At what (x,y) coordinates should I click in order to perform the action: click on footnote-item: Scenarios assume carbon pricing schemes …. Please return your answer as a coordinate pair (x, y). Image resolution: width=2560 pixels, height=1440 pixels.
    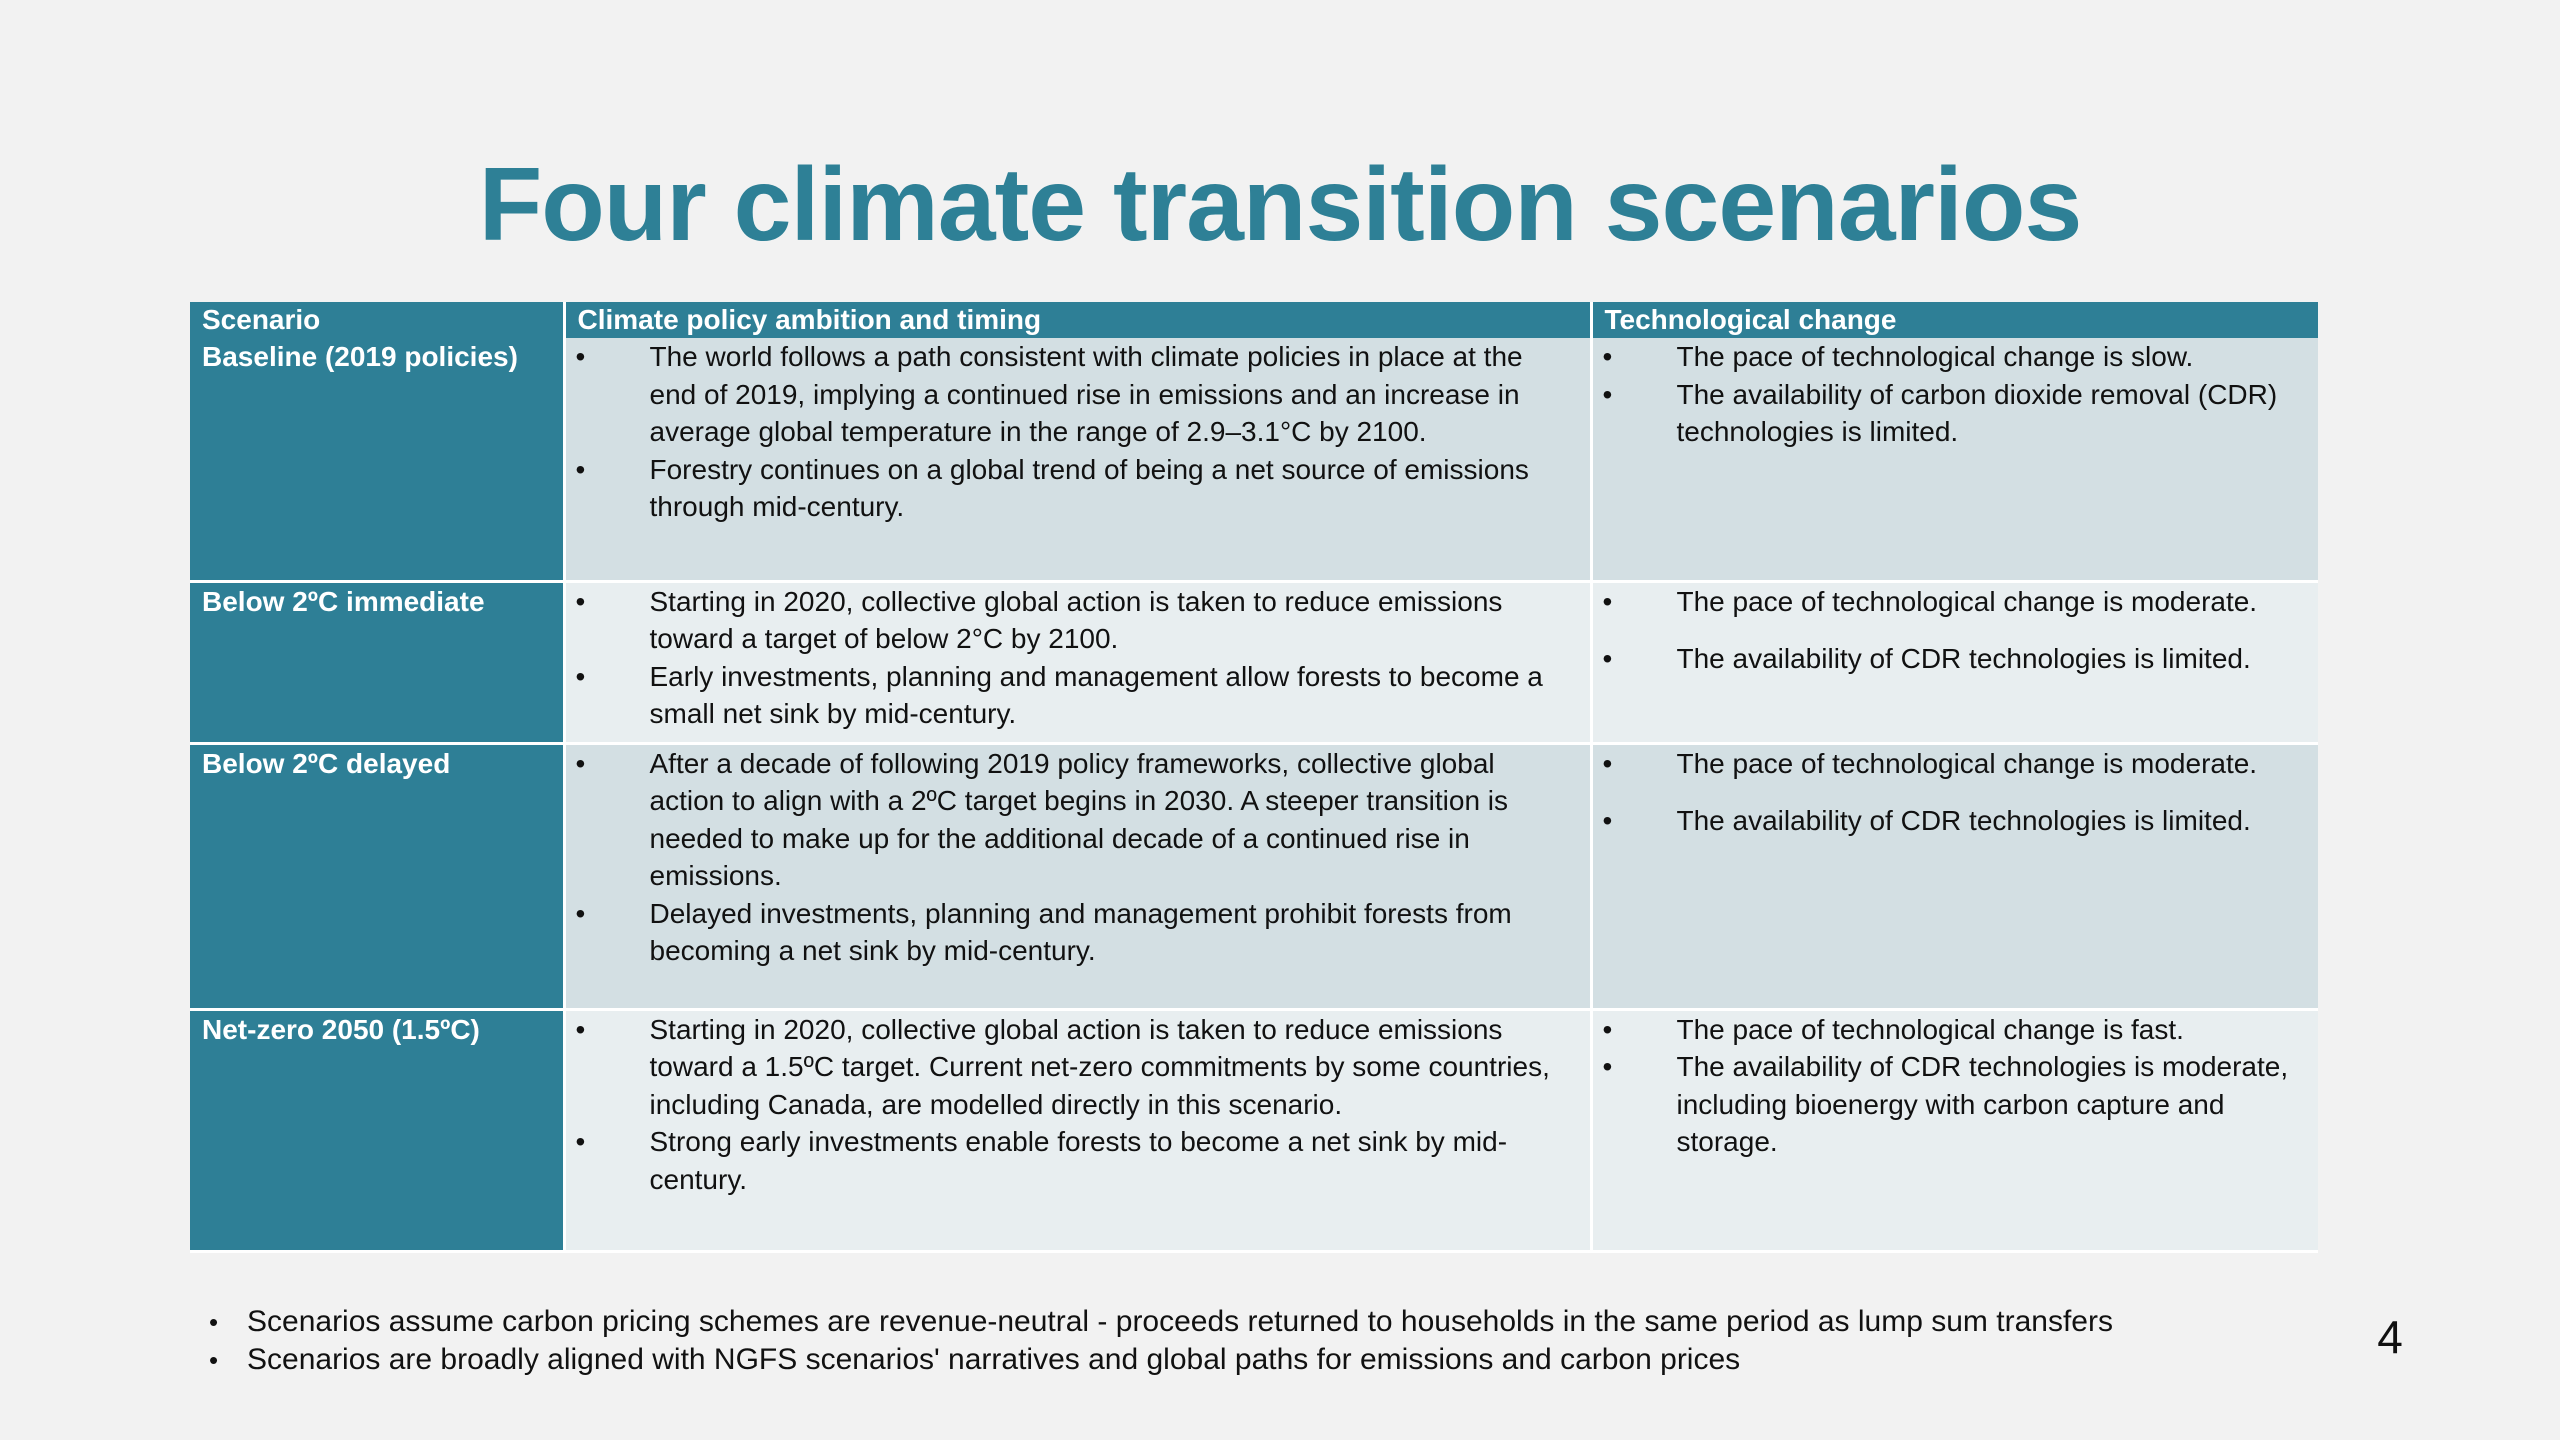
    Looking at the image, I should click on (1159, 1322).